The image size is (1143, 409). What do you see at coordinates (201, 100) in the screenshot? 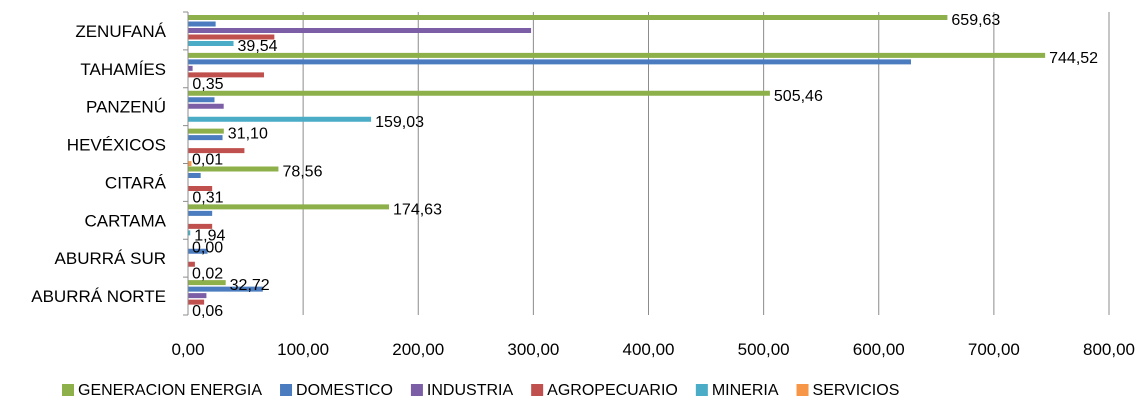
I see `bar-domestico-panzenu` at bounding box center [201, 100].